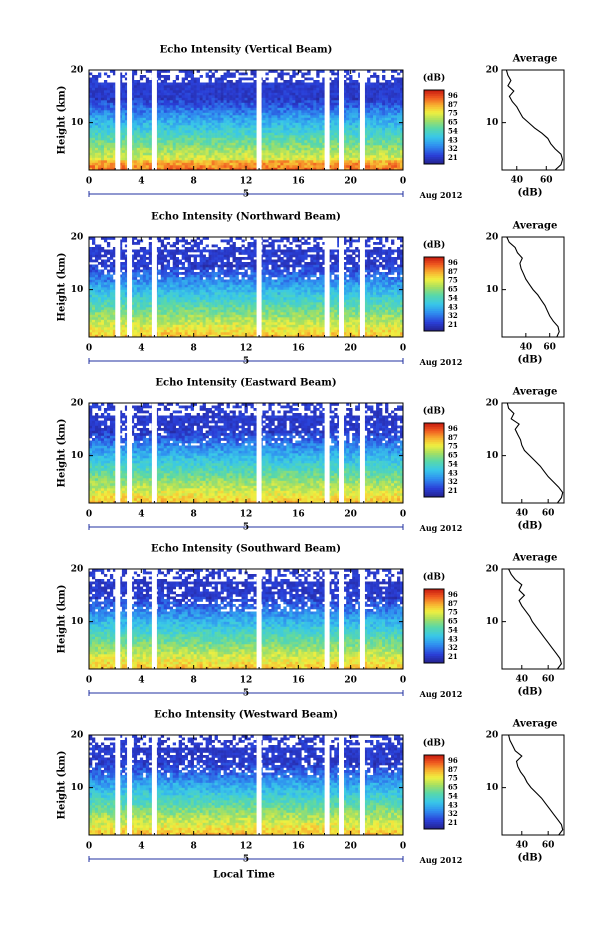 The height and width of the screenshot is (929, 616). Describe the element at coordinates (522, 514) in the screenshot. I see `profile-x-tick-label: 40` at that location.